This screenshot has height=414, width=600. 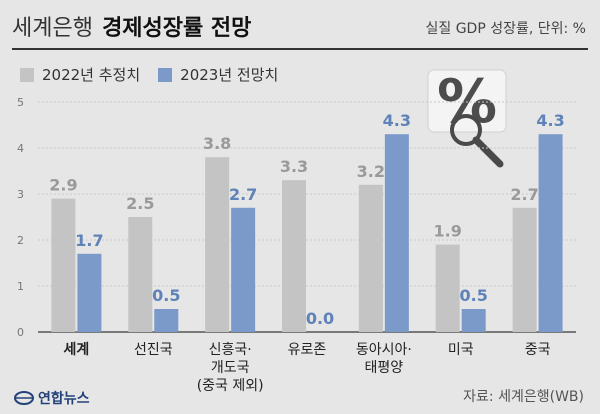 What do you see at coordinates (177, 28) in the screenshot?
I see `title-main: 경제성장률 전망` at bounding box center [177, 28].